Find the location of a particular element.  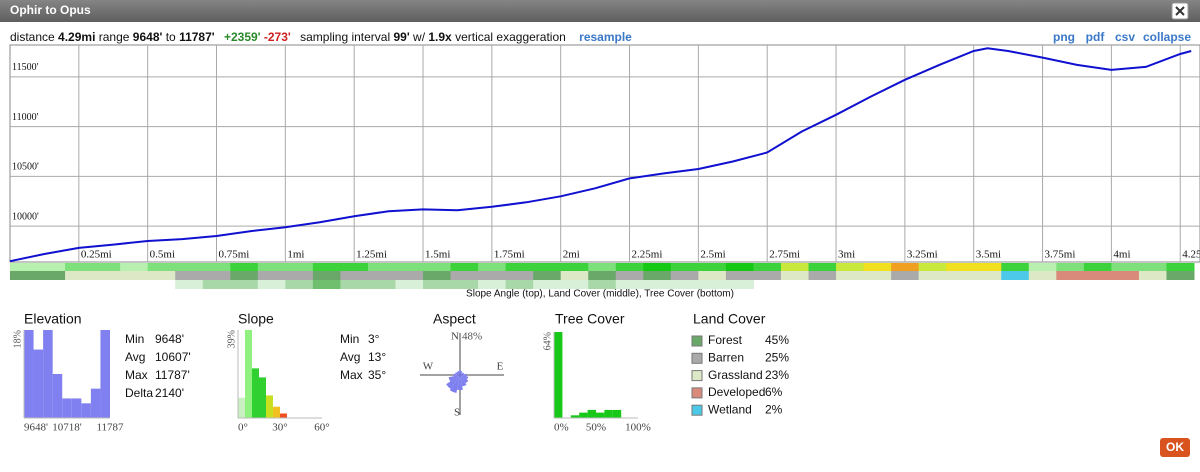

y-tick-label: 11500' is located at coordinates (25, 67).